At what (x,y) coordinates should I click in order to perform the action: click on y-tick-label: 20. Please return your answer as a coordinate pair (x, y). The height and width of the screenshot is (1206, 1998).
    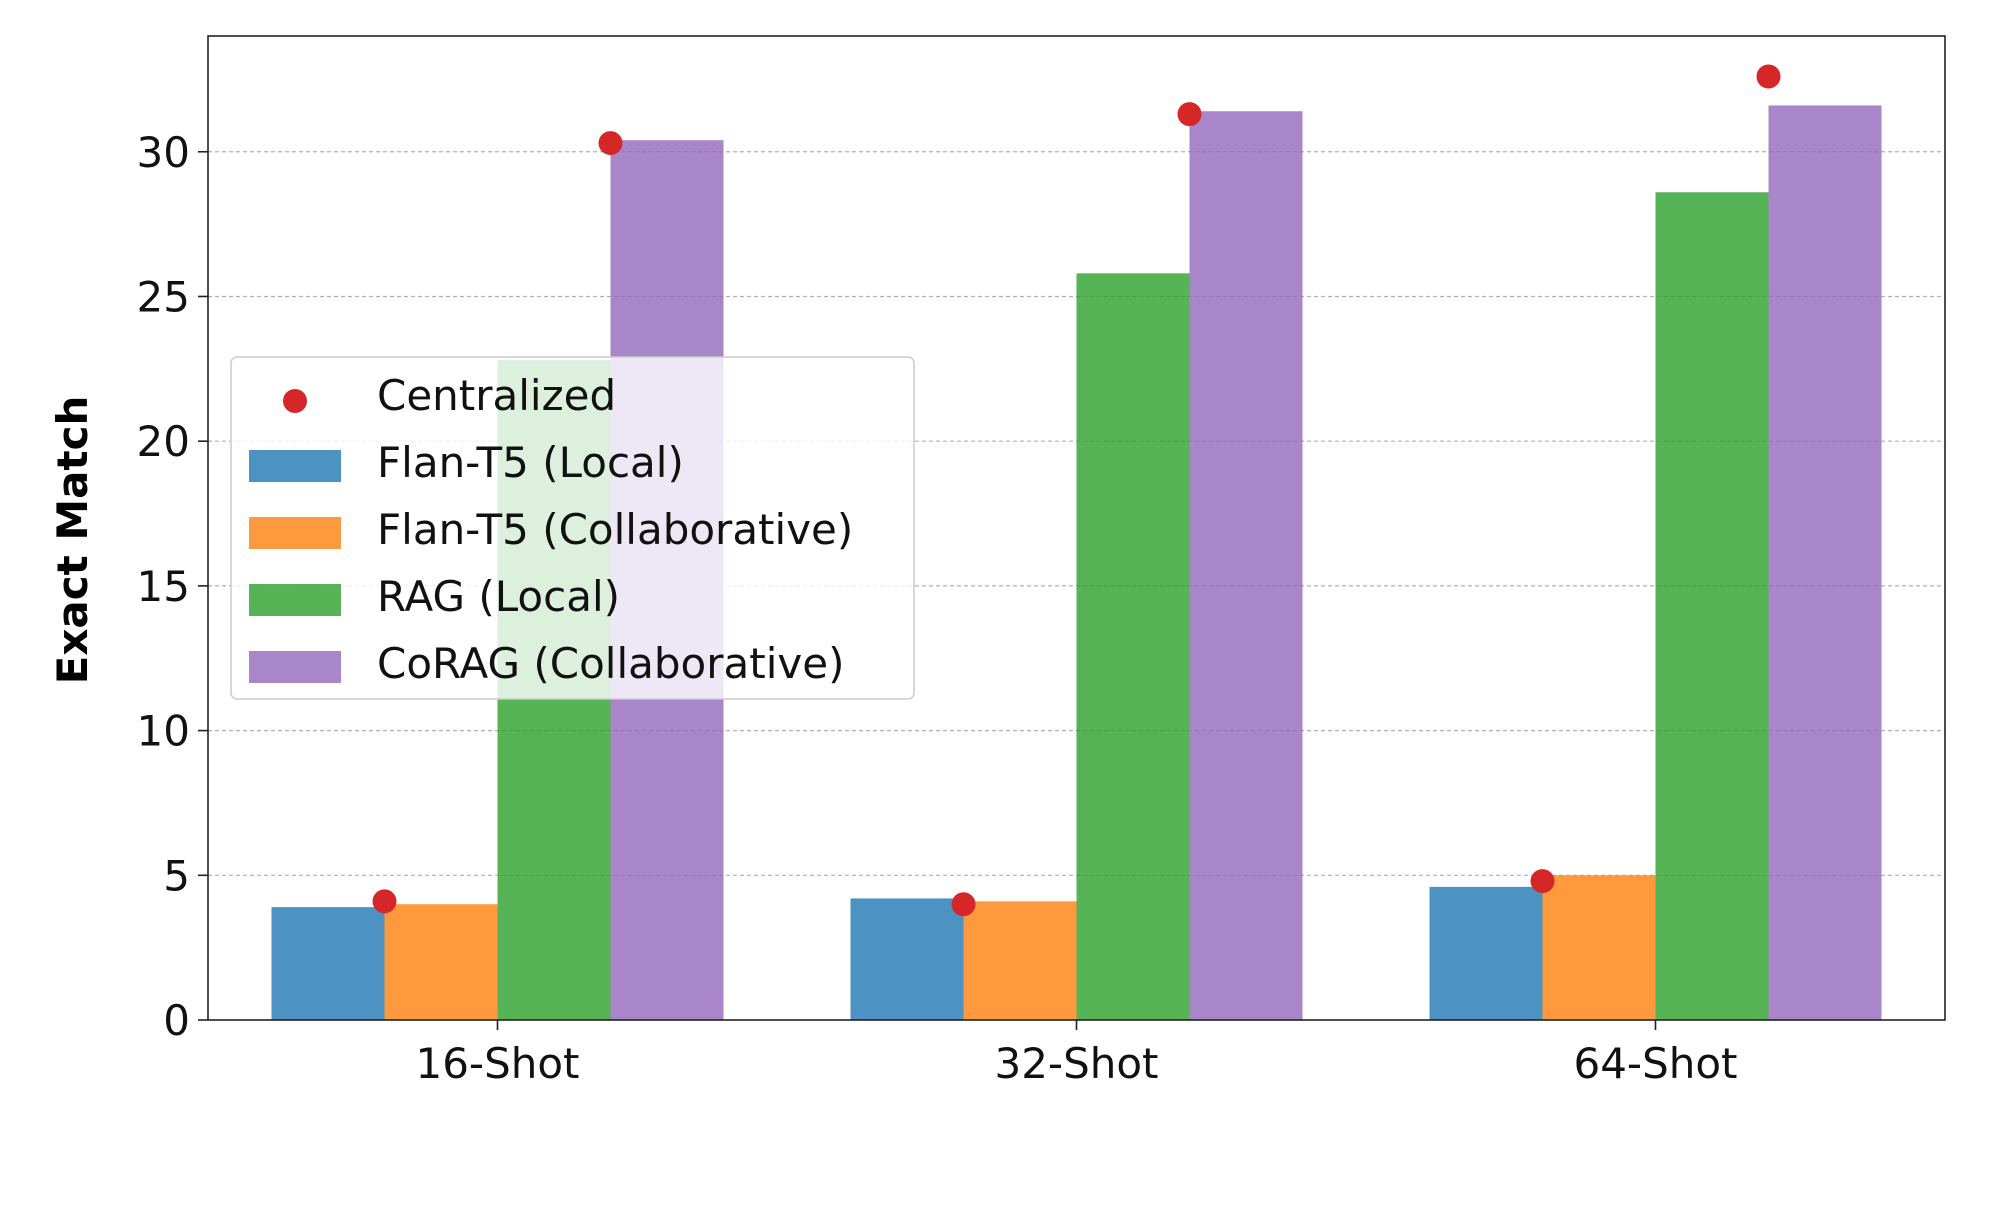
    Looking at the image, I should click on (163, 441).